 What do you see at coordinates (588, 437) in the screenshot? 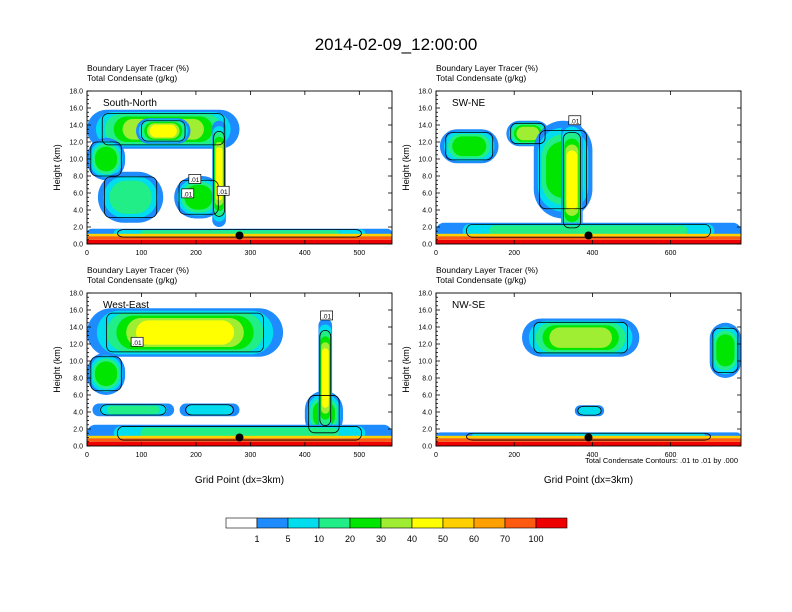
I see `location-marker` at bounding box center [588, 437].